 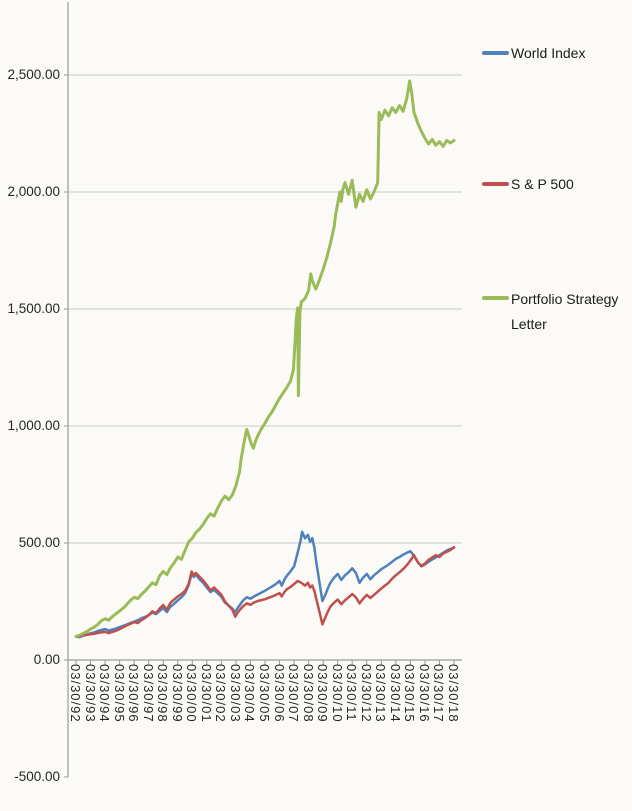 What do you see at coordinates (542, 184) in the screenshot?
I see `legend-label-sp500: S & P 500` at bounding box center [542, 184].